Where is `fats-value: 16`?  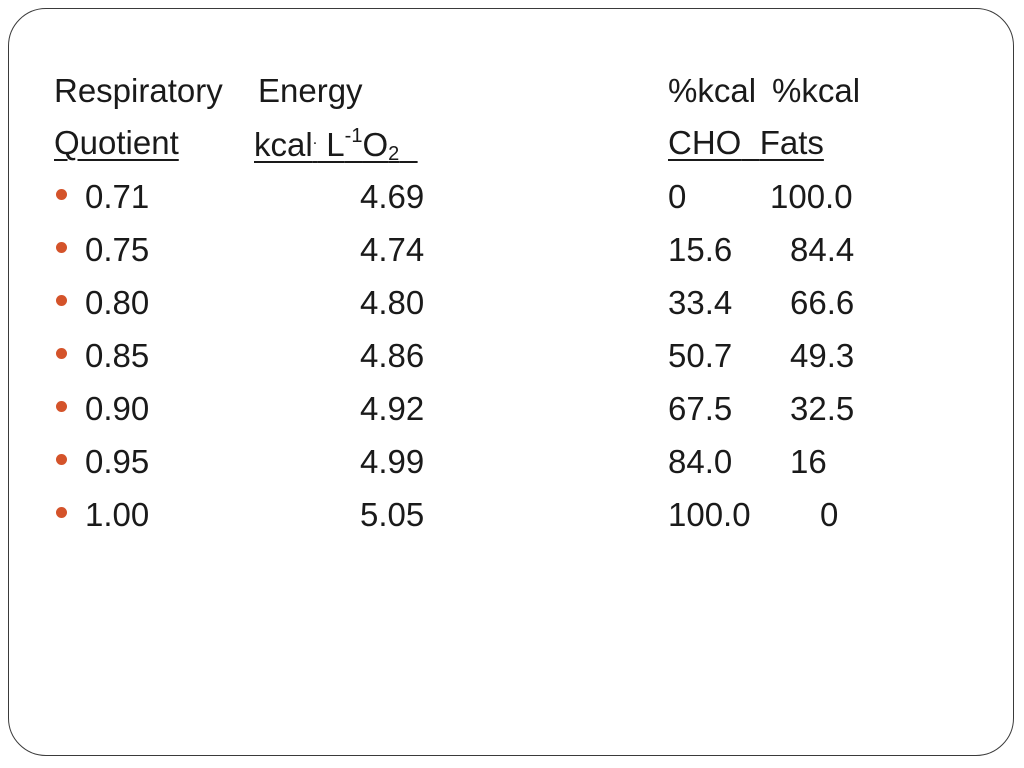 fats-value: 16 is located at coordinates (808, 461).